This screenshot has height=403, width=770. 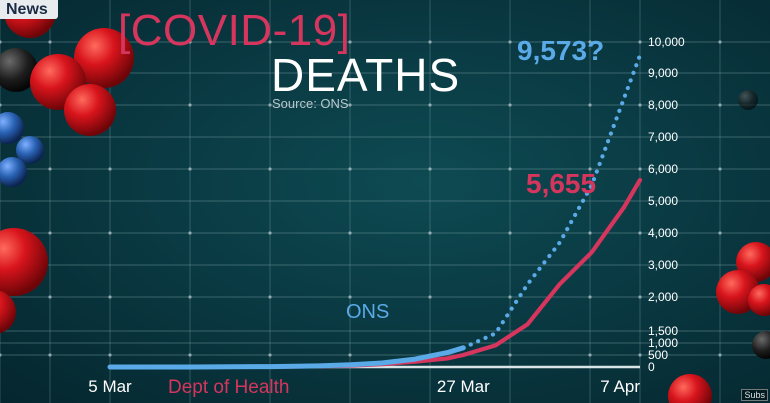 What do you see at coordinates (663, 233) in the screenshot?
I see `y-tick-label: 4,000` at bounding box center [663, 233].